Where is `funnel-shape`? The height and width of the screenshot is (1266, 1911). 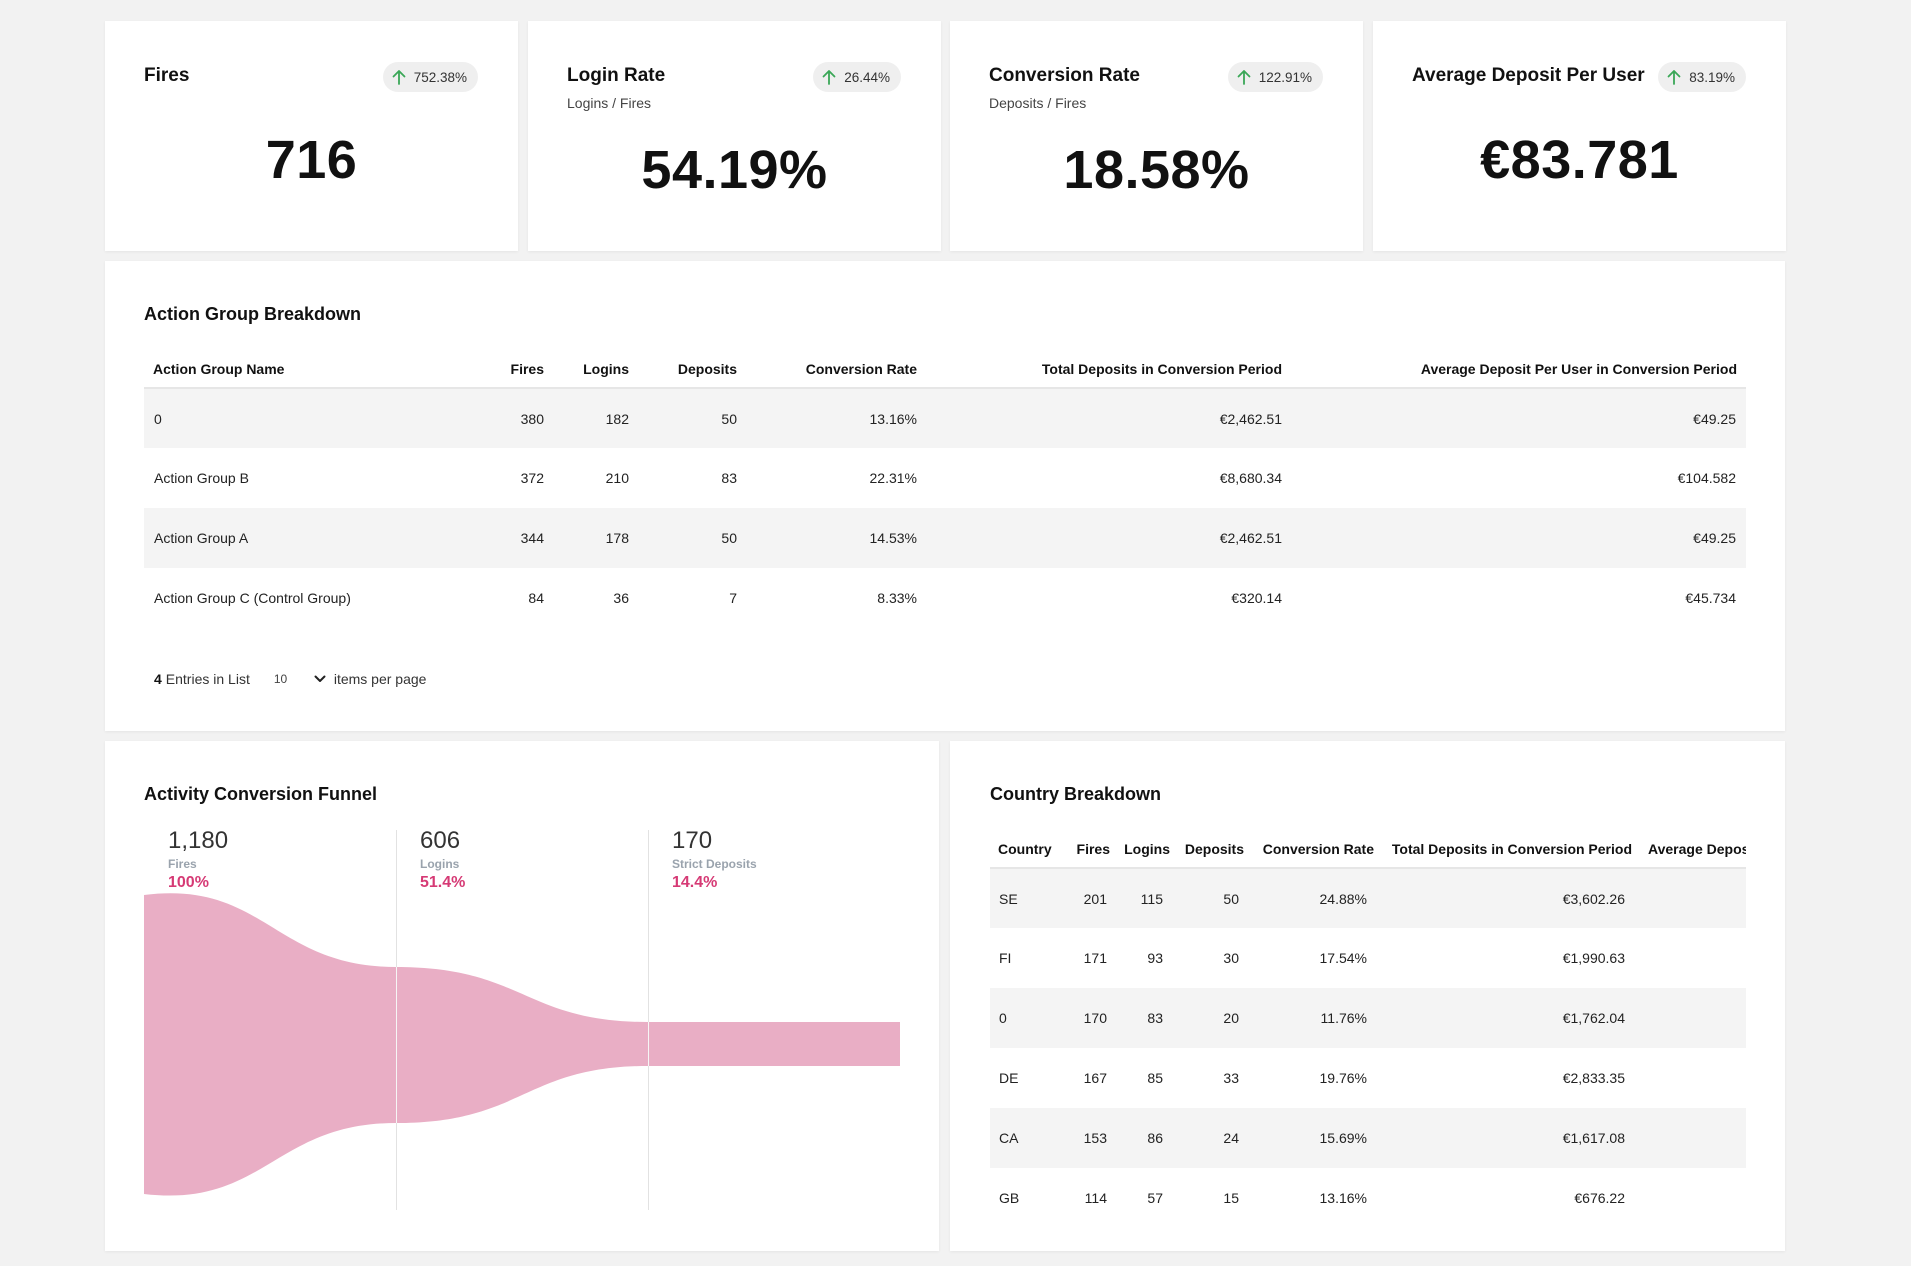 funnel-shape is located at coordinates (522, 1044).